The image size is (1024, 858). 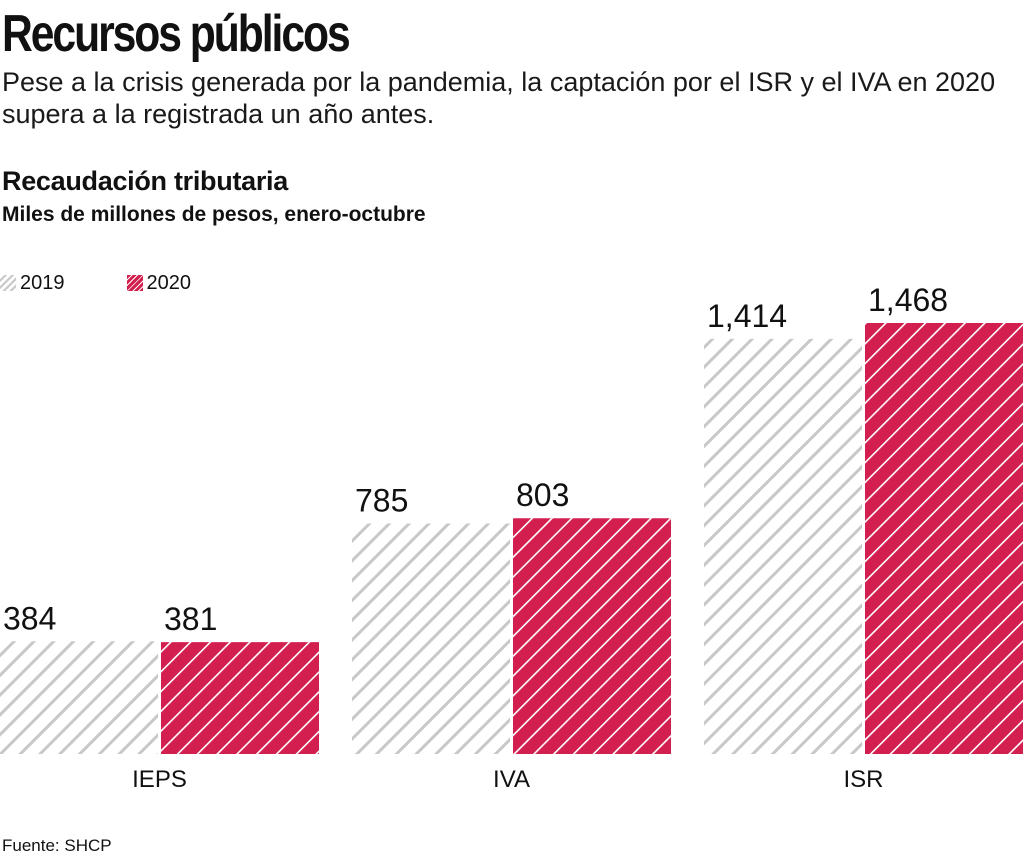 I want to click on bar-isr-2020, so click(x=944, y=538).